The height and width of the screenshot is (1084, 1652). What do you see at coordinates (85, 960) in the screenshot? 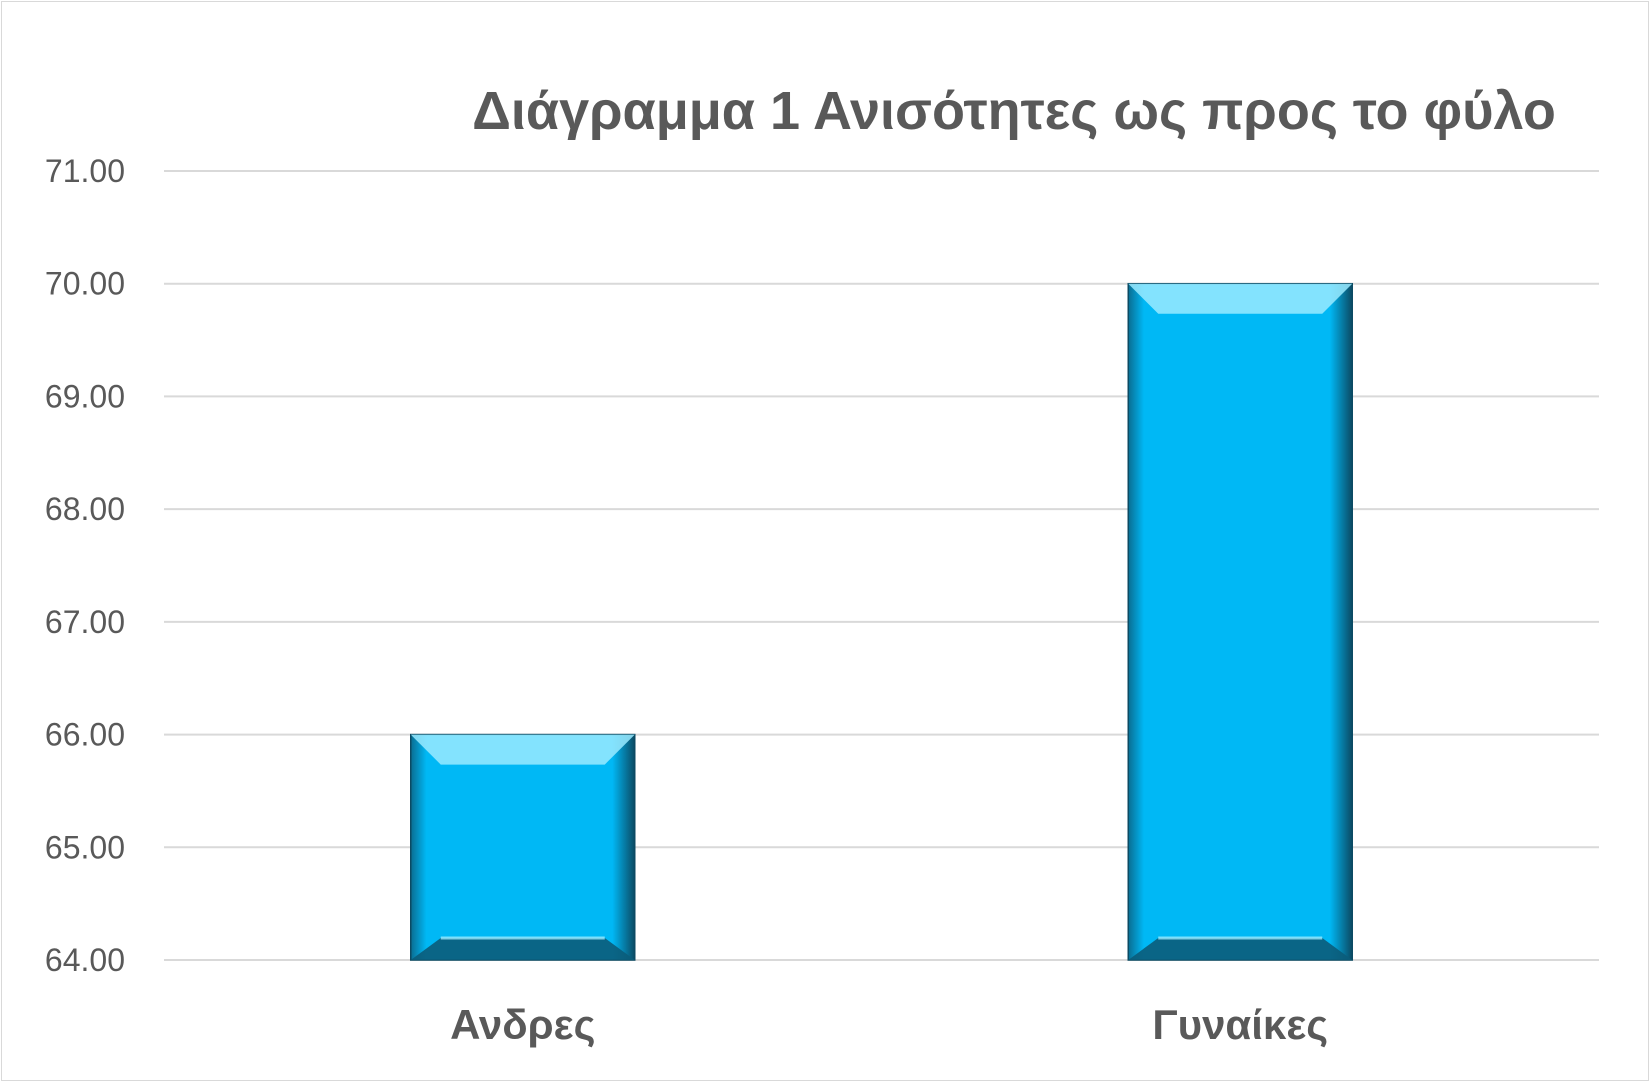
I see `y-tick-label: 64.00` at bounding box center [85, 960].